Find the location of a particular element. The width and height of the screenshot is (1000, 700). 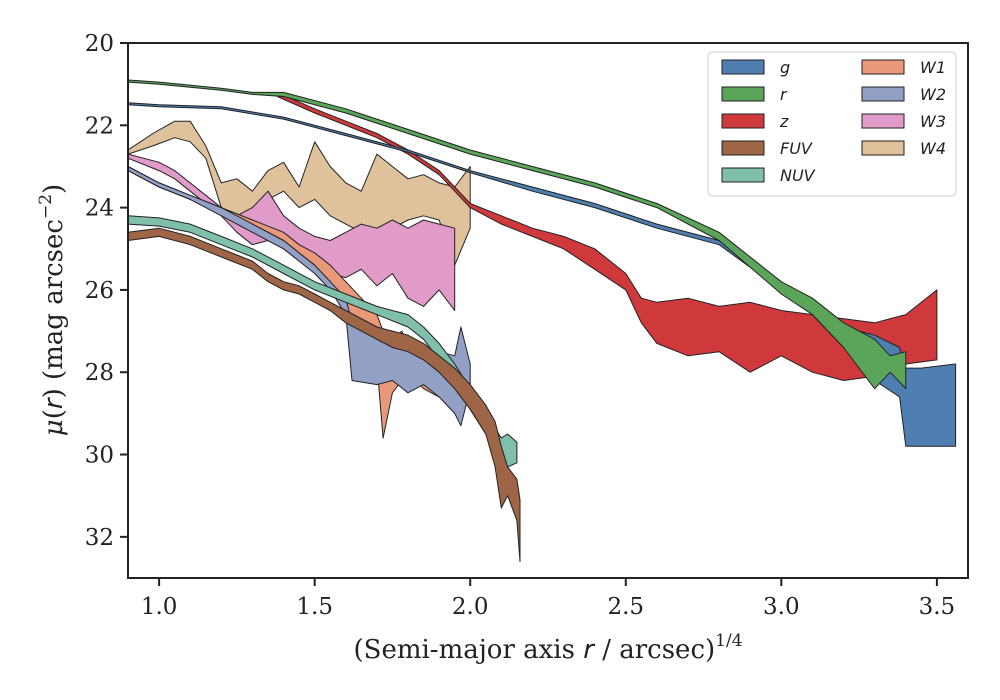

legend-swatch-w4 is located at coordinates (883, 148).